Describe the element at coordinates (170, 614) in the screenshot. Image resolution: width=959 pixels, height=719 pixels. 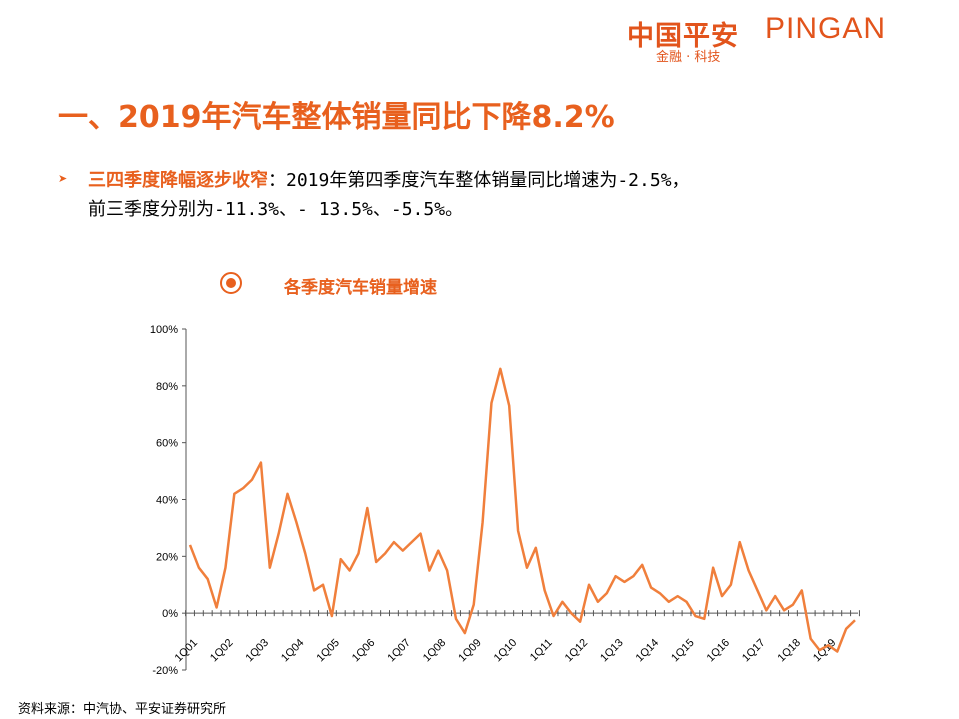
I see `y-tick-label: 0%` at that location.